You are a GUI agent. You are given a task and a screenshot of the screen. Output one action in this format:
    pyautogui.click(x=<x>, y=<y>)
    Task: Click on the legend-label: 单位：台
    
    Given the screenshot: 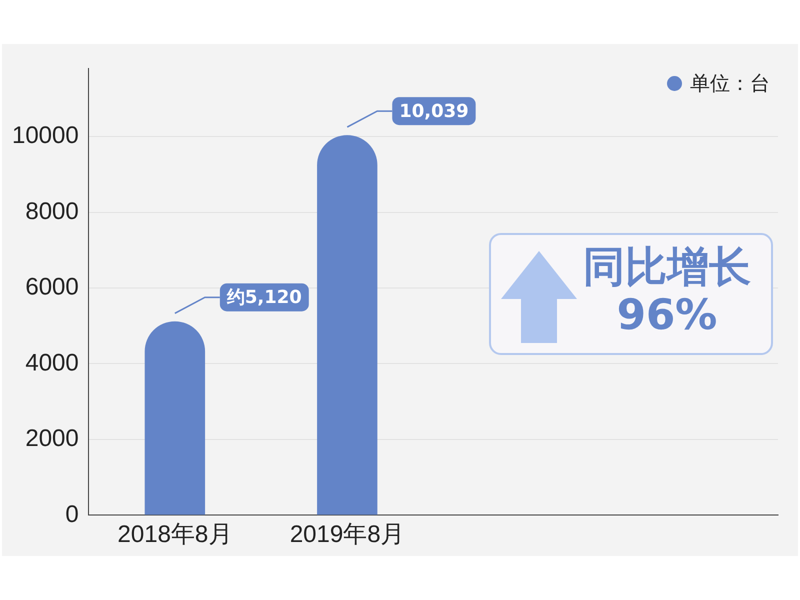 What is the action you would take?
    pyautogui.click(x=730, y=83)
    